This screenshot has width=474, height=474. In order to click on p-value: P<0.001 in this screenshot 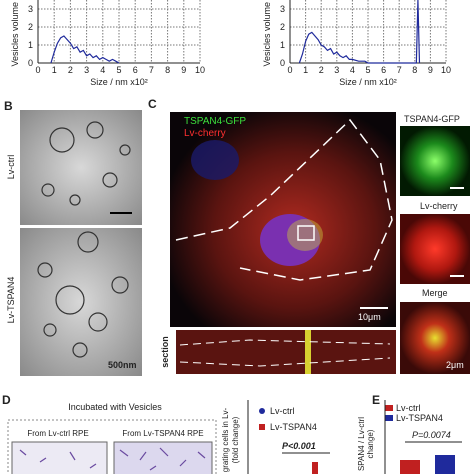, I will do `click(299, 446)`.